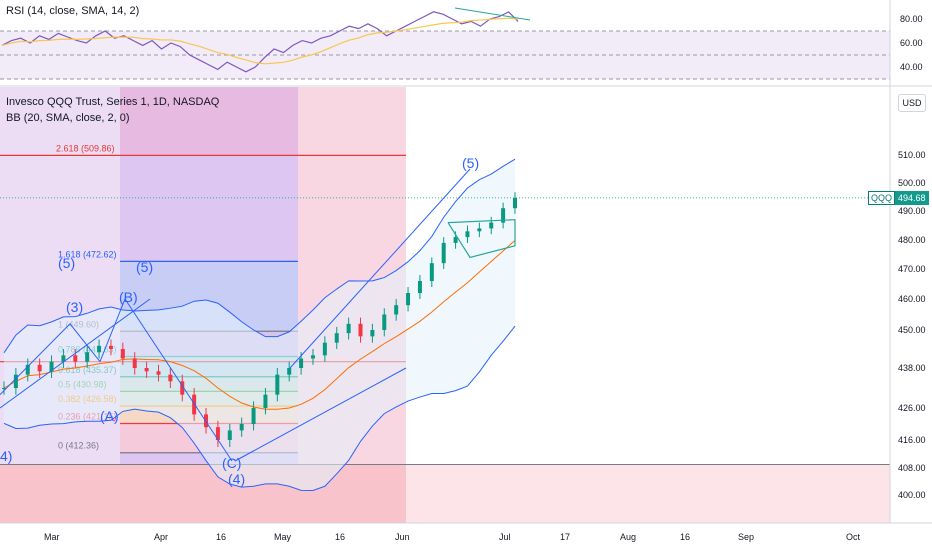 This screenshot has width=932, height=550. I want to click on price-tick-label: 416.00, so click(912, 440).